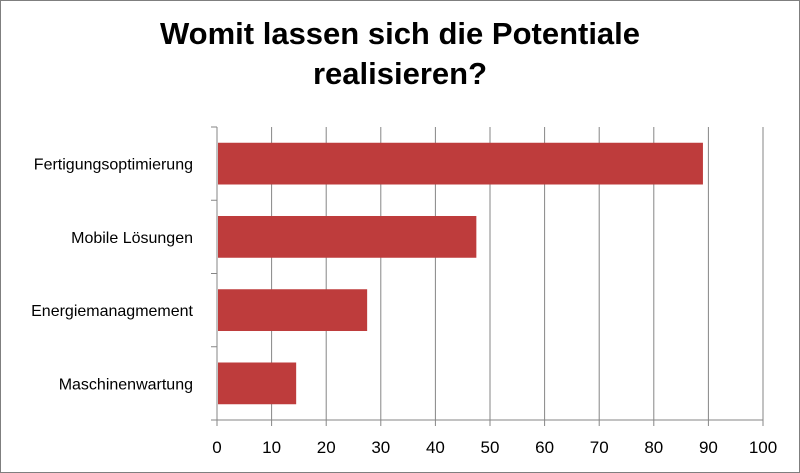 This screenshot has height=473, width=800. Describe the element at coordinates (599, 447) in the screenshot. I see `x-tick-label: 70` at that location.